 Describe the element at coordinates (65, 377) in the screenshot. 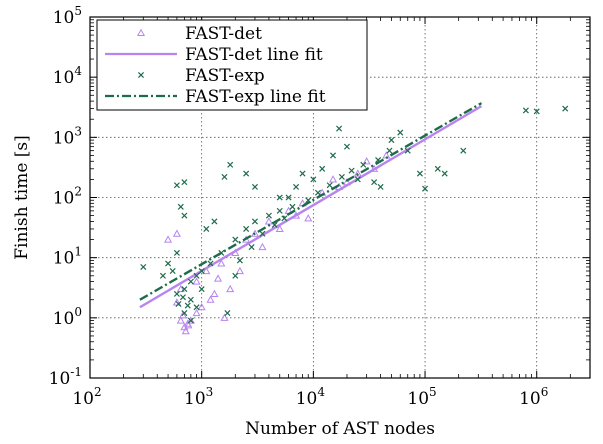

I see `y-tick-label: 10⁻¹` at that location.